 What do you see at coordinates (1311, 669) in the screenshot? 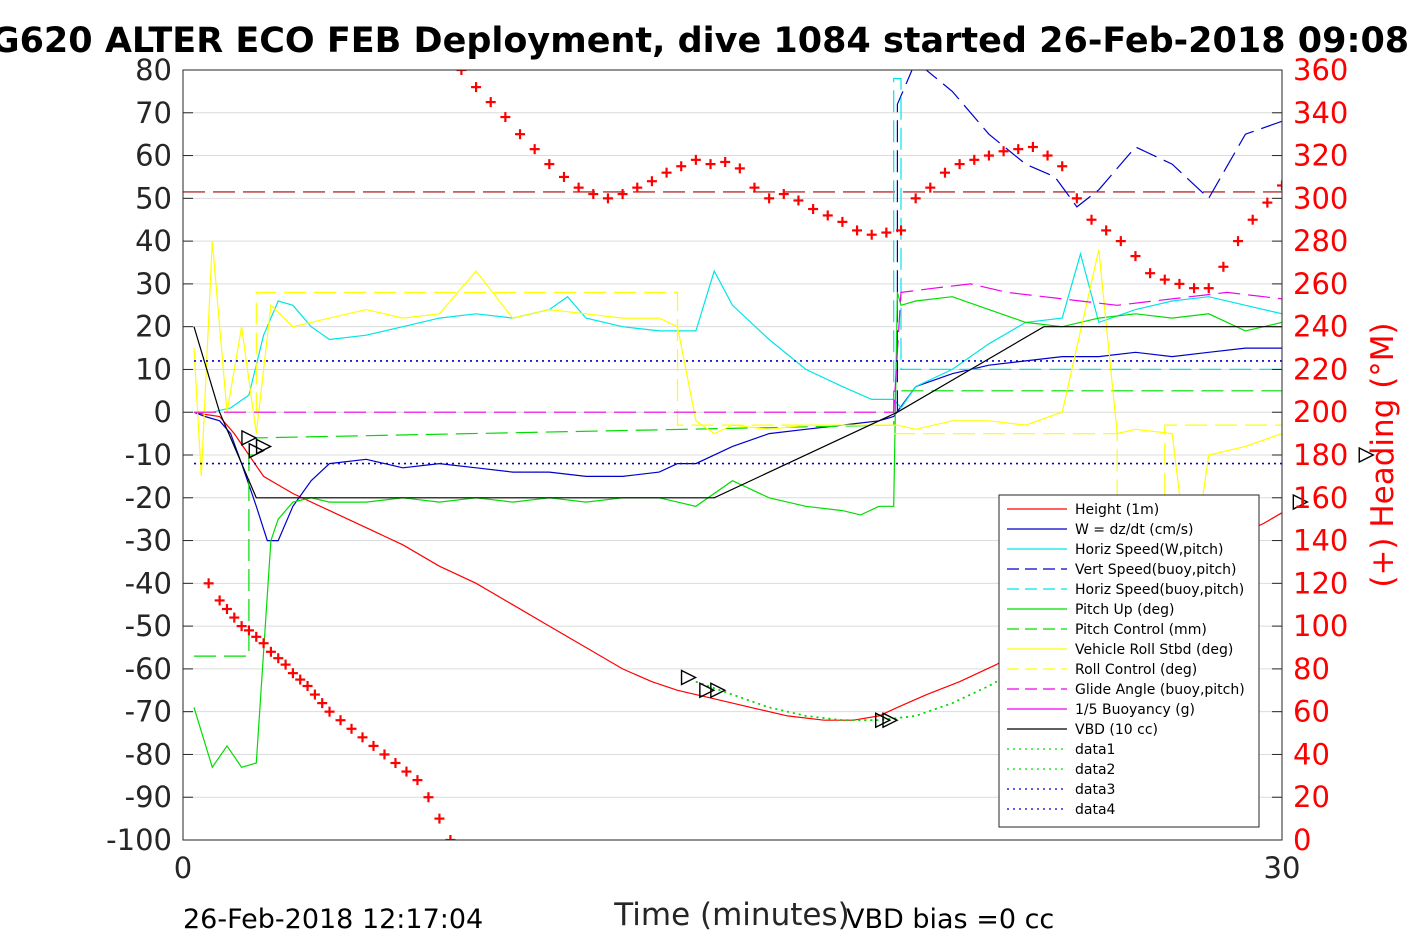
I see `right-tick-label: 80` at bounding box center [1311, 669].